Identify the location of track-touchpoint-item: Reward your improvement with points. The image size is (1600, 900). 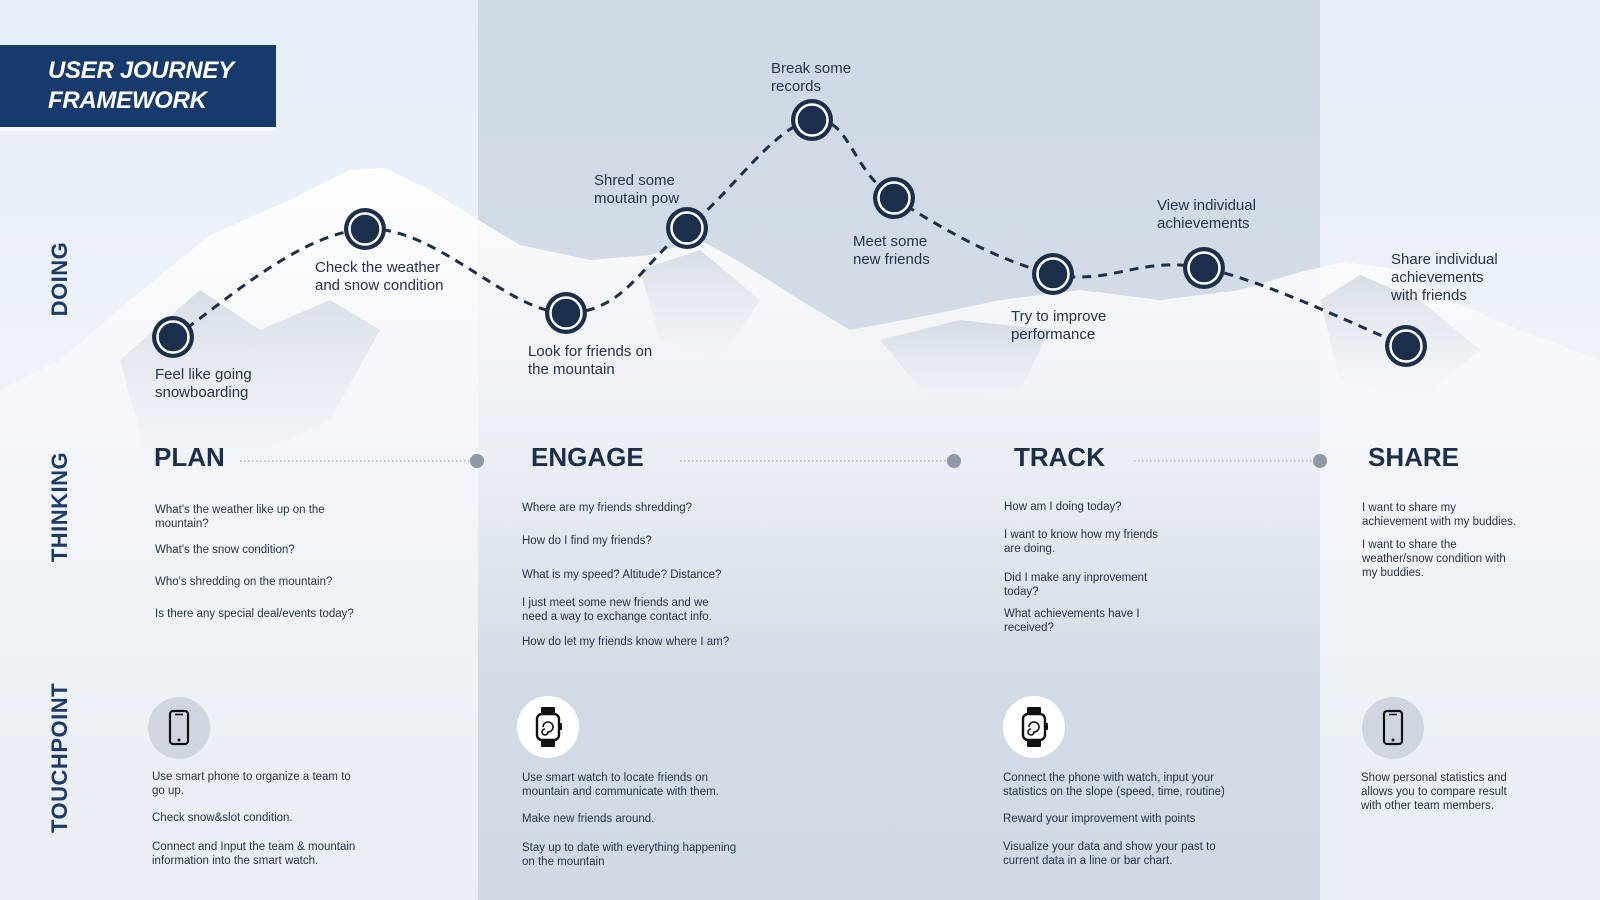
(1099, 819).